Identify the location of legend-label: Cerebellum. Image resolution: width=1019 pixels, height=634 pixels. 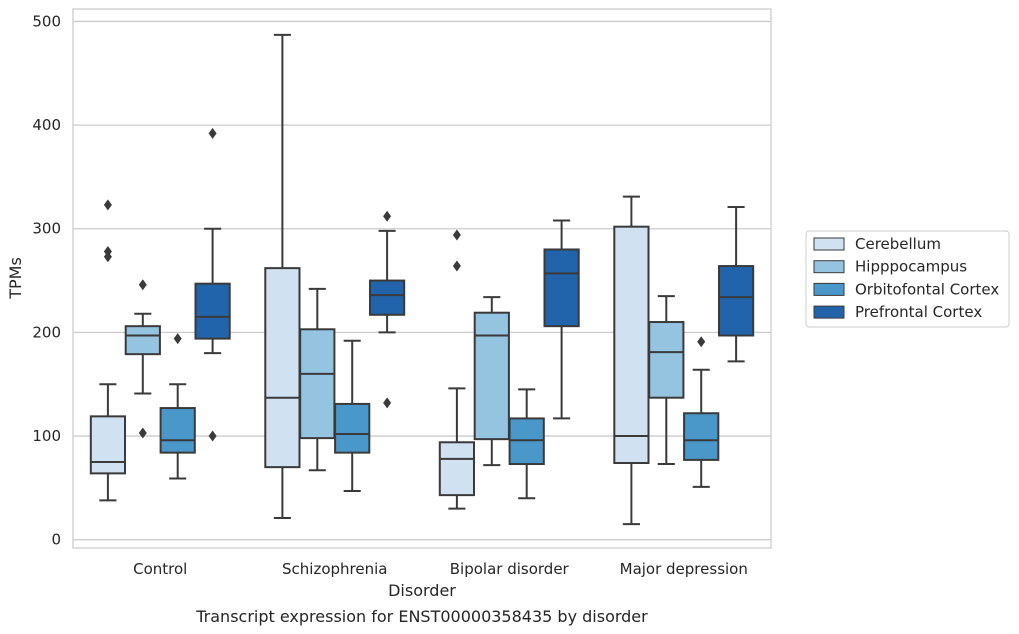
(898, 244).